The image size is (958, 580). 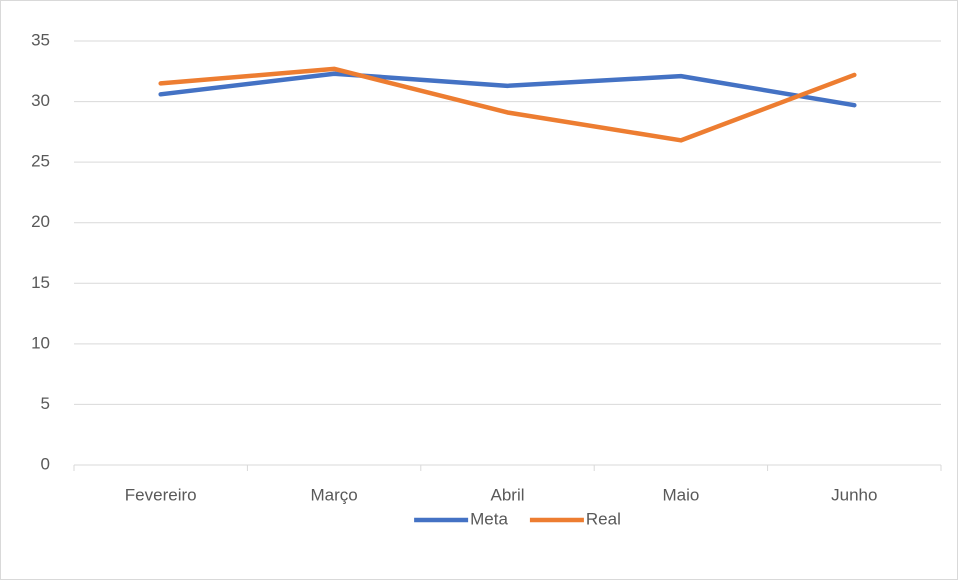 What do you see at coordinates (489, 518) in the screenshot?
I see `legend-label: Meta` at bounding box center [489, 518].